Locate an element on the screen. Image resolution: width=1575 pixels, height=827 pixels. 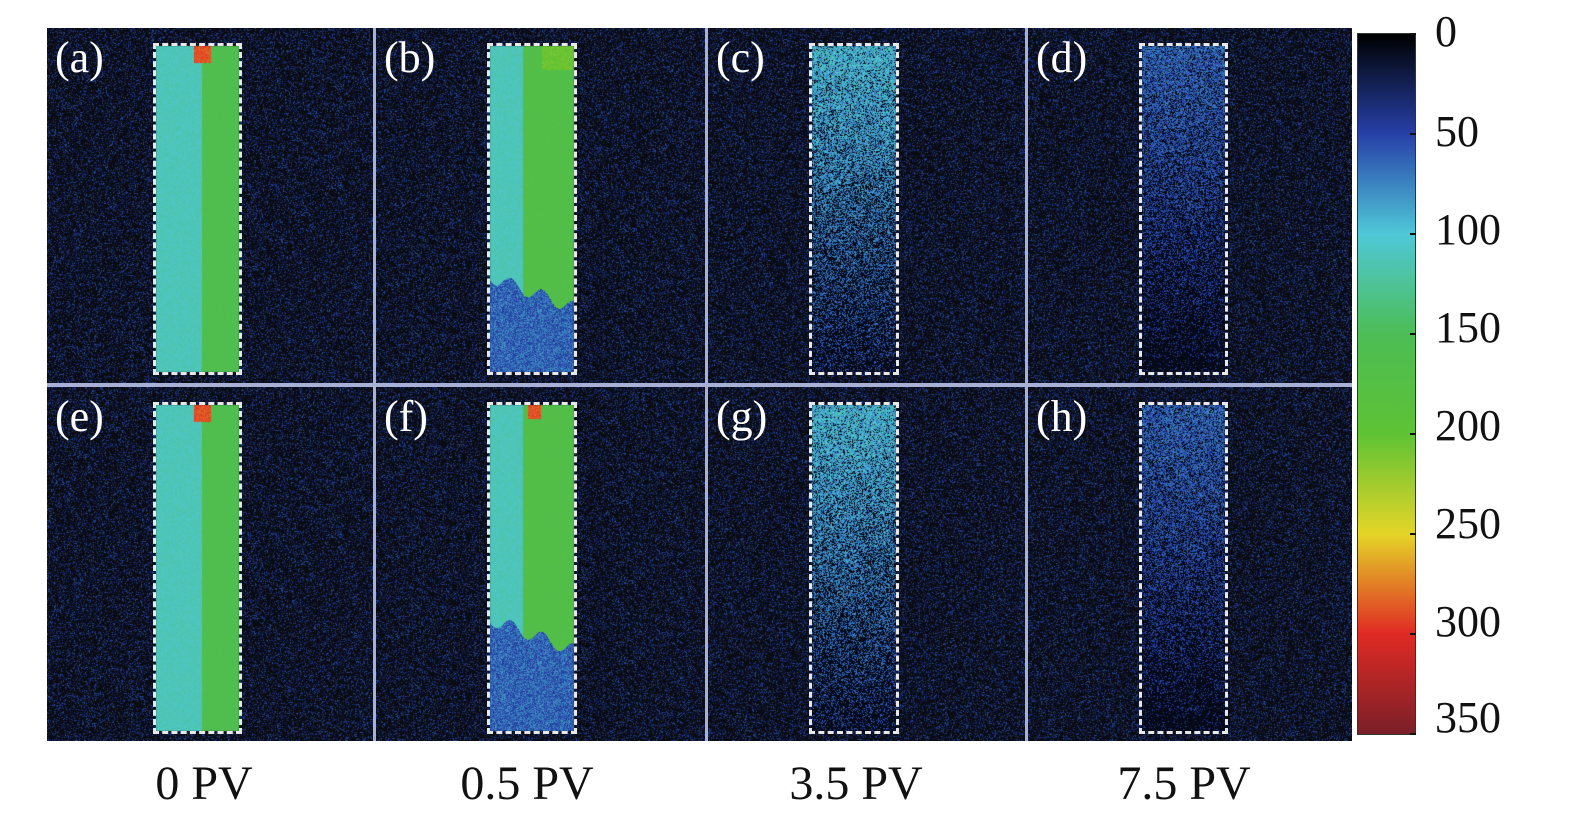
colorbar-tick-250: 250 is located at coordinates (1468, 523).